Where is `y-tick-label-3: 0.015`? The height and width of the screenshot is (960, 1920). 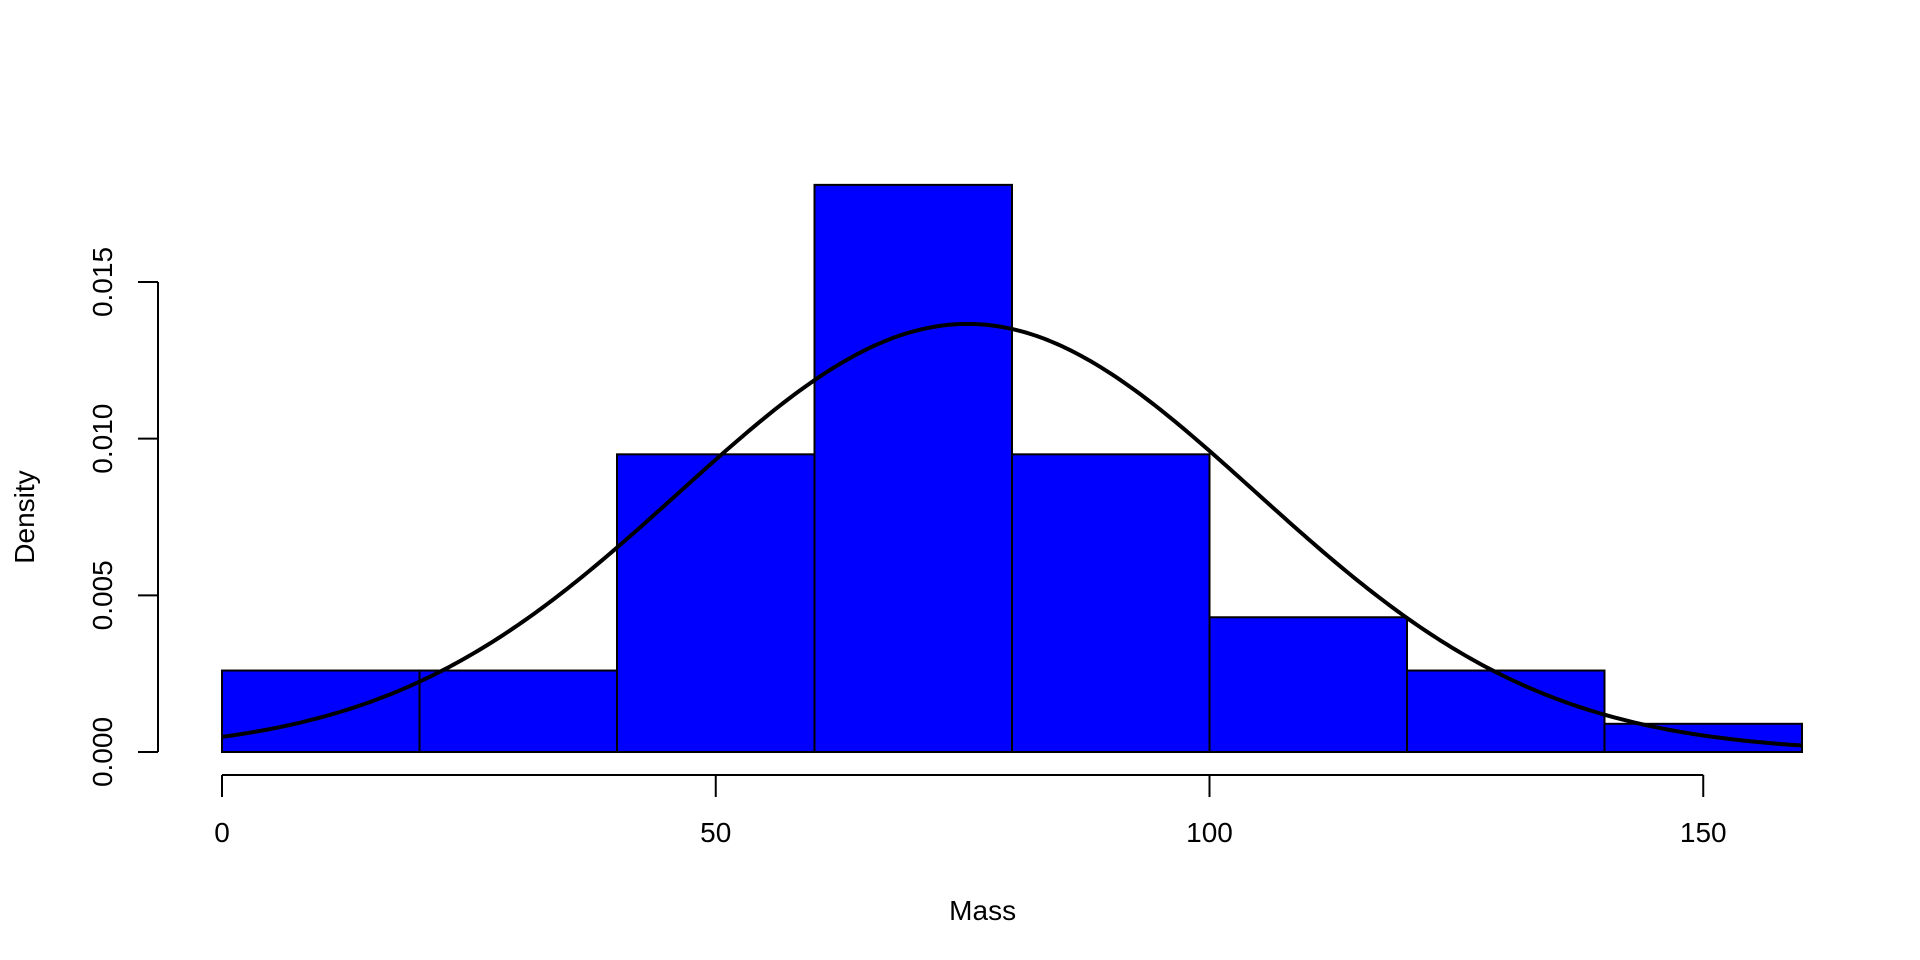 y-tick-label-3: 0.015 is located at coordinates (102, 282).